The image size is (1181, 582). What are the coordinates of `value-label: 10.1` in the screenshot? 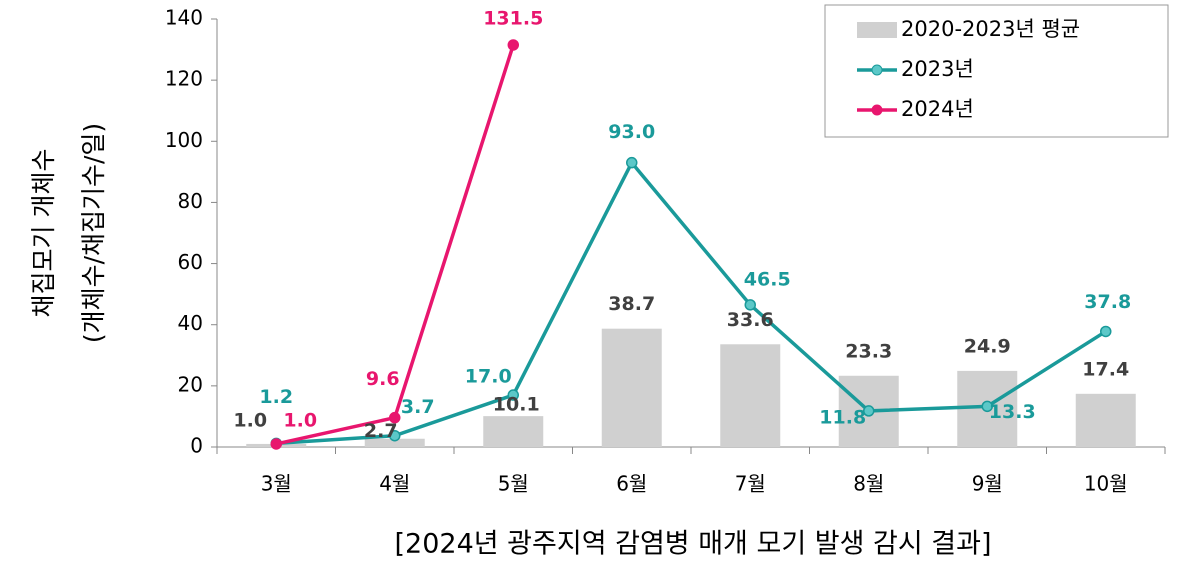 It's located at (516, 405).